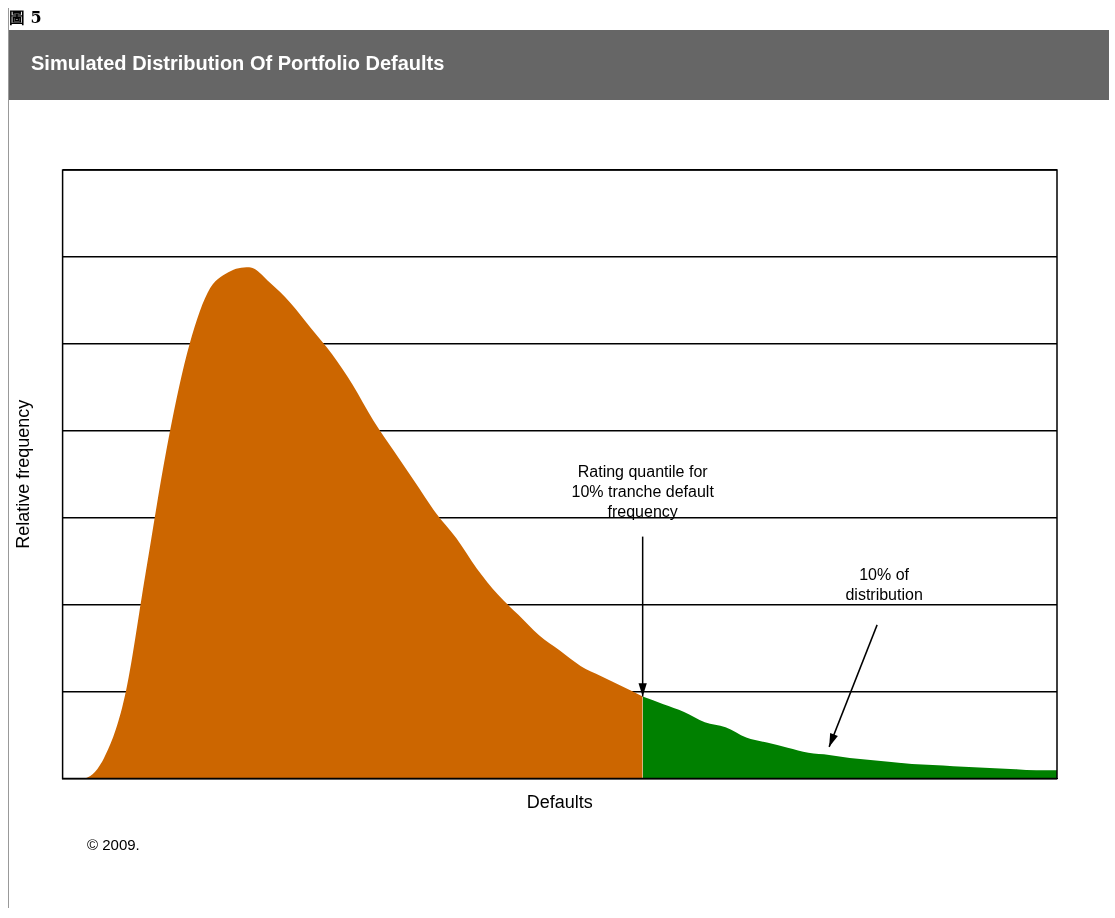 The height and width of the screenshot is (918, 1115). Describe the element at coordinates (113, 844) in the screenshot. I see `text: © 2009.` at that location.